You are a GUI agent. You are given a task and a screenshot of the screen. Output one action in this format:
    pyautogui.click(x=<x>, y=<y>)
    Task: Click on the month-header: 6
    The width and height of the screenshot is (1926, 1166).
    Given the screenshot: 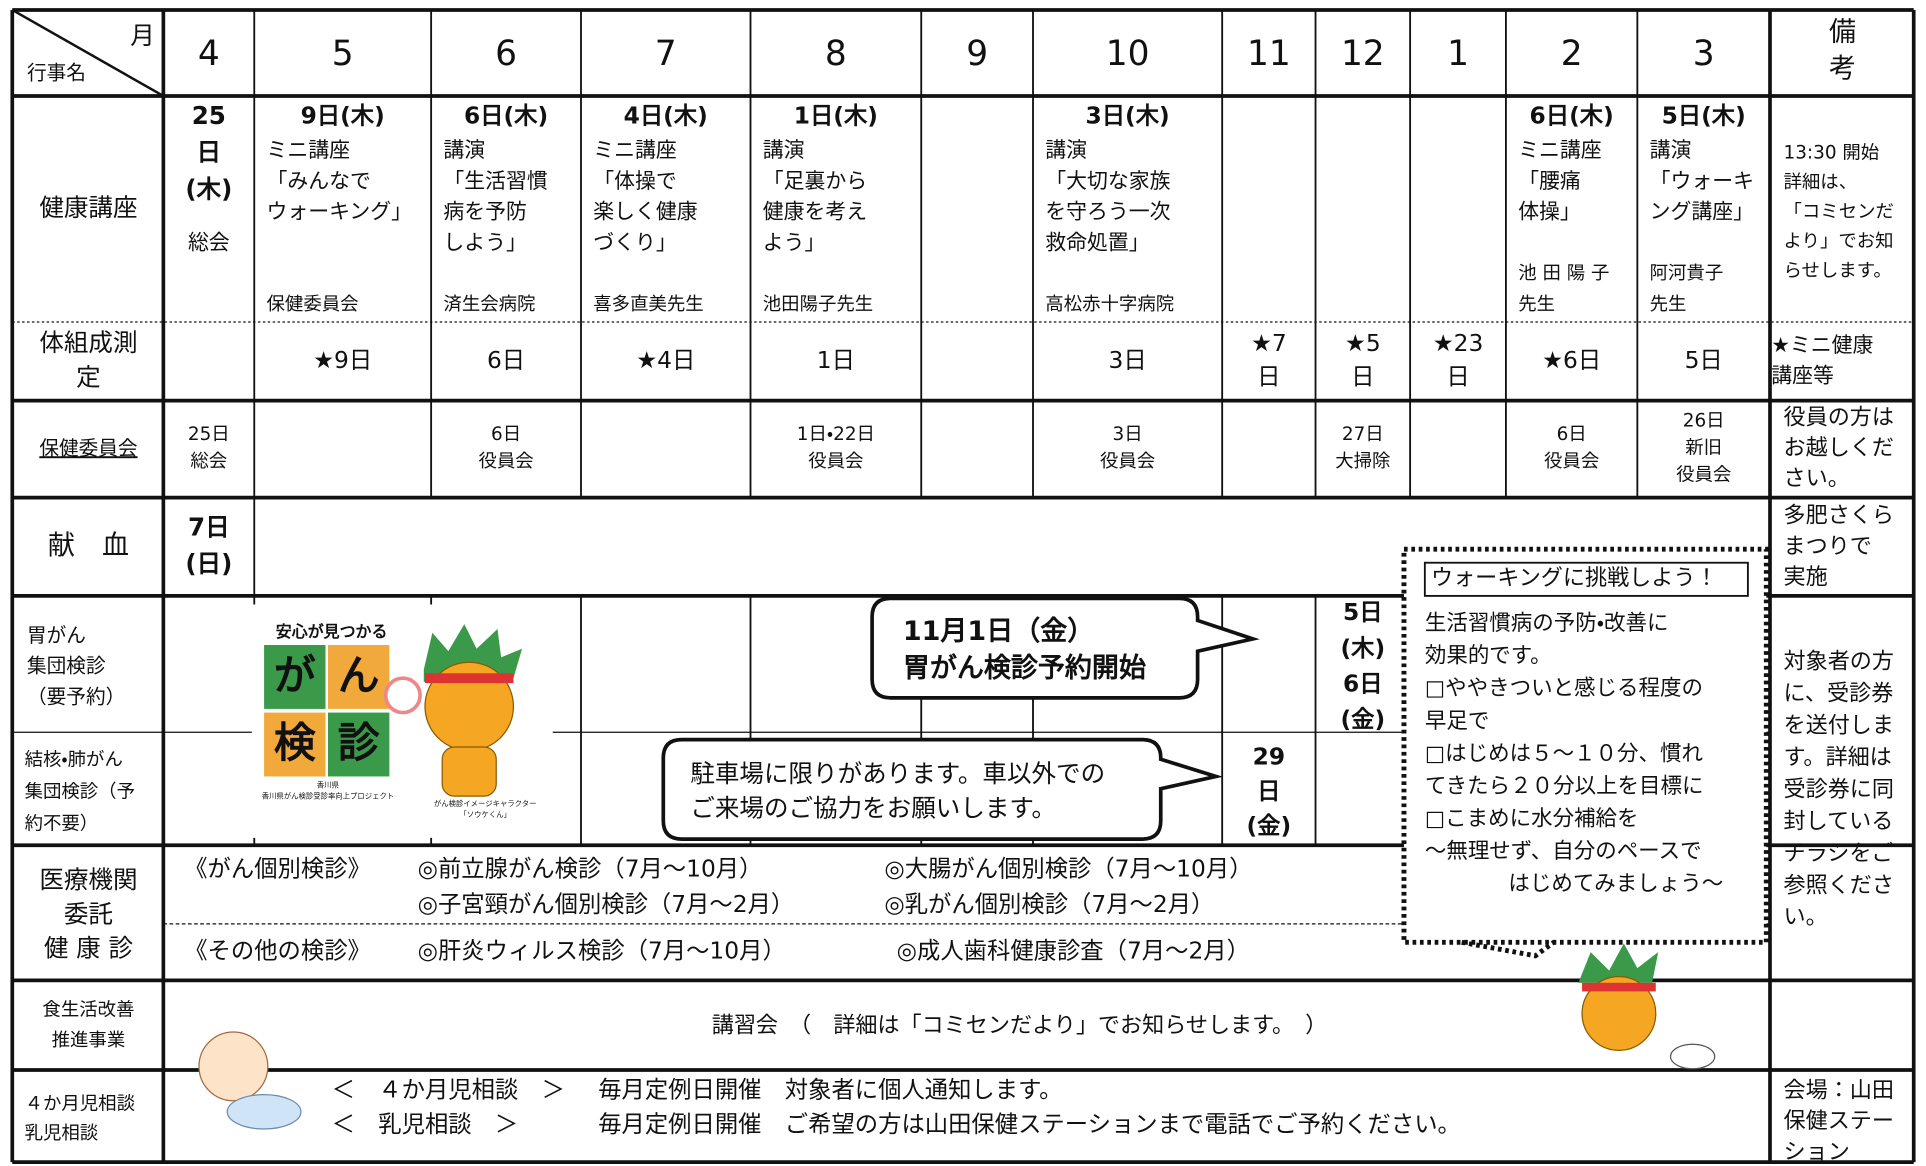 What is the action you would take?
    pyautogui.click(x=506, y=54)
    